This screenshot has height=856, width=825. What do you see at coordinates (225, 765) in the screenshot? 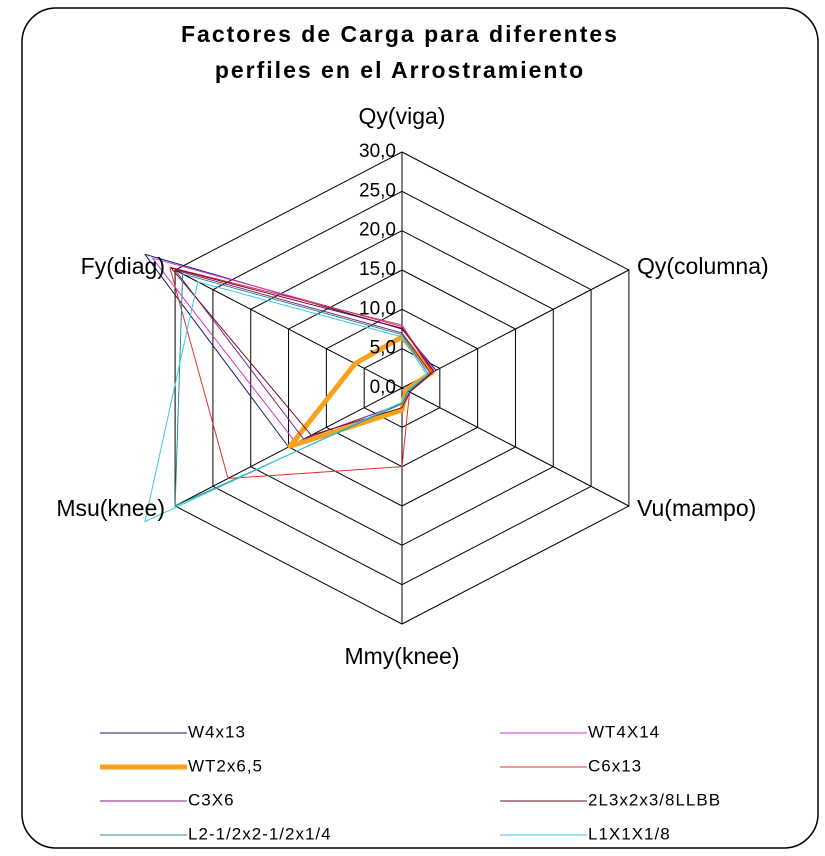
I see `legend-label: WT2x6,5` at bounding box center [225, 765].